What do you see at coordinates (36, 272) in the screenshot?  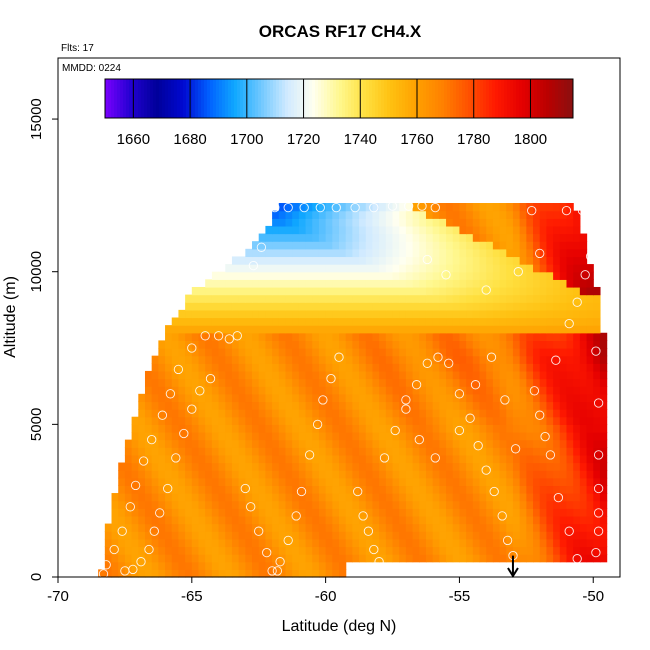 I see `y-tick-label: 10000` at bounding box center [36, 272].